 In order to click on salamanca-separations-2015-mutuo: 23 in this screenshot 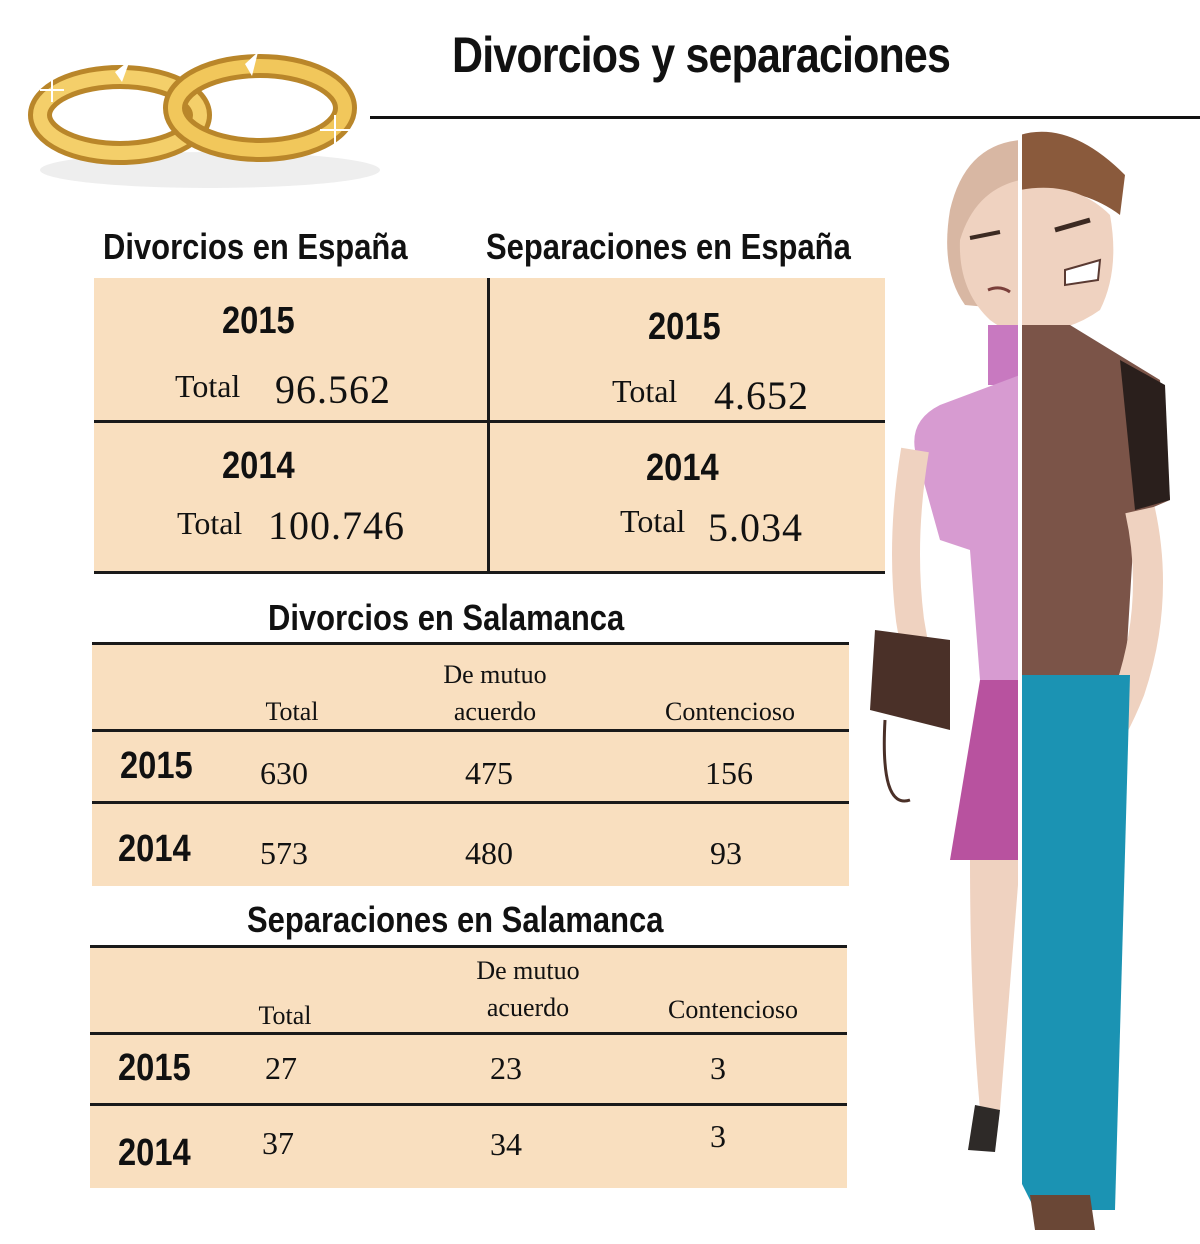, I will do `click(506, 1068)`.